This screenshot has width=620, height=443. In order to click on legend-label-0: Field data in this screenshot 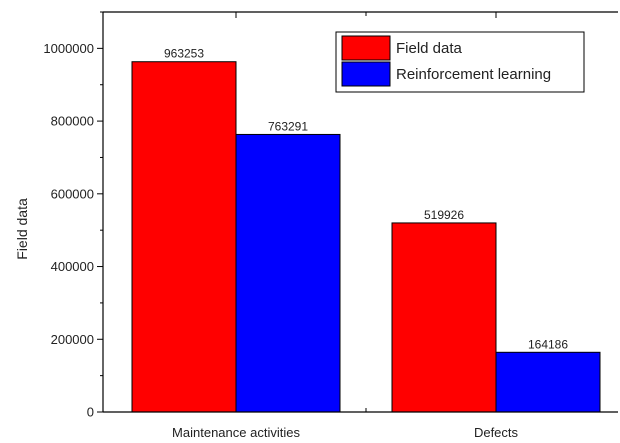, I will do `click(429, 48)`.